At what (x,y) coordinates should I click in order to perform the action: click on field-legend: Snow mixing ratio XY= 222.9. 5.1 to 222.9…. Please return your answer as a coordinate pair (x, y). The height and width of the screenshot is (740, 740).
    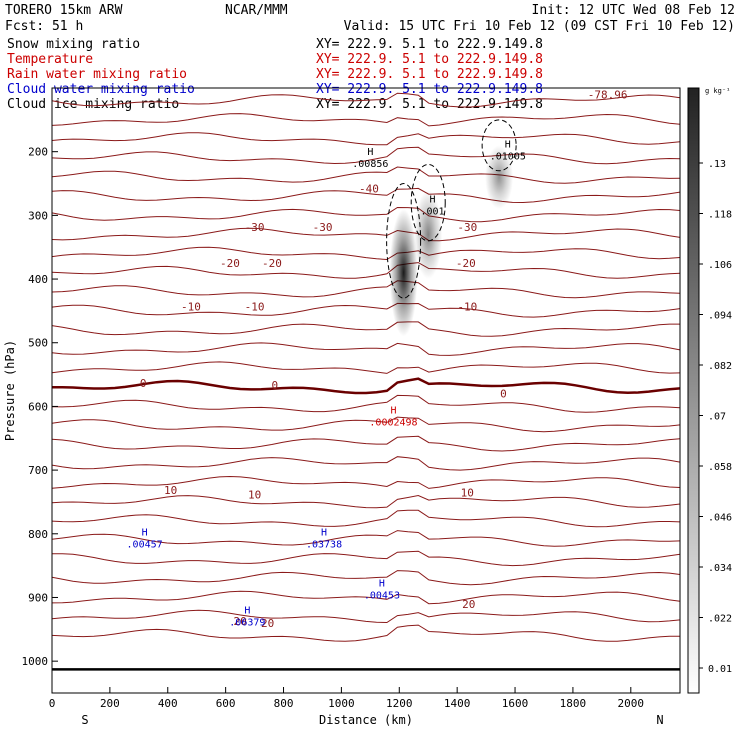
    Looking at the image, I should click on (275, 74).